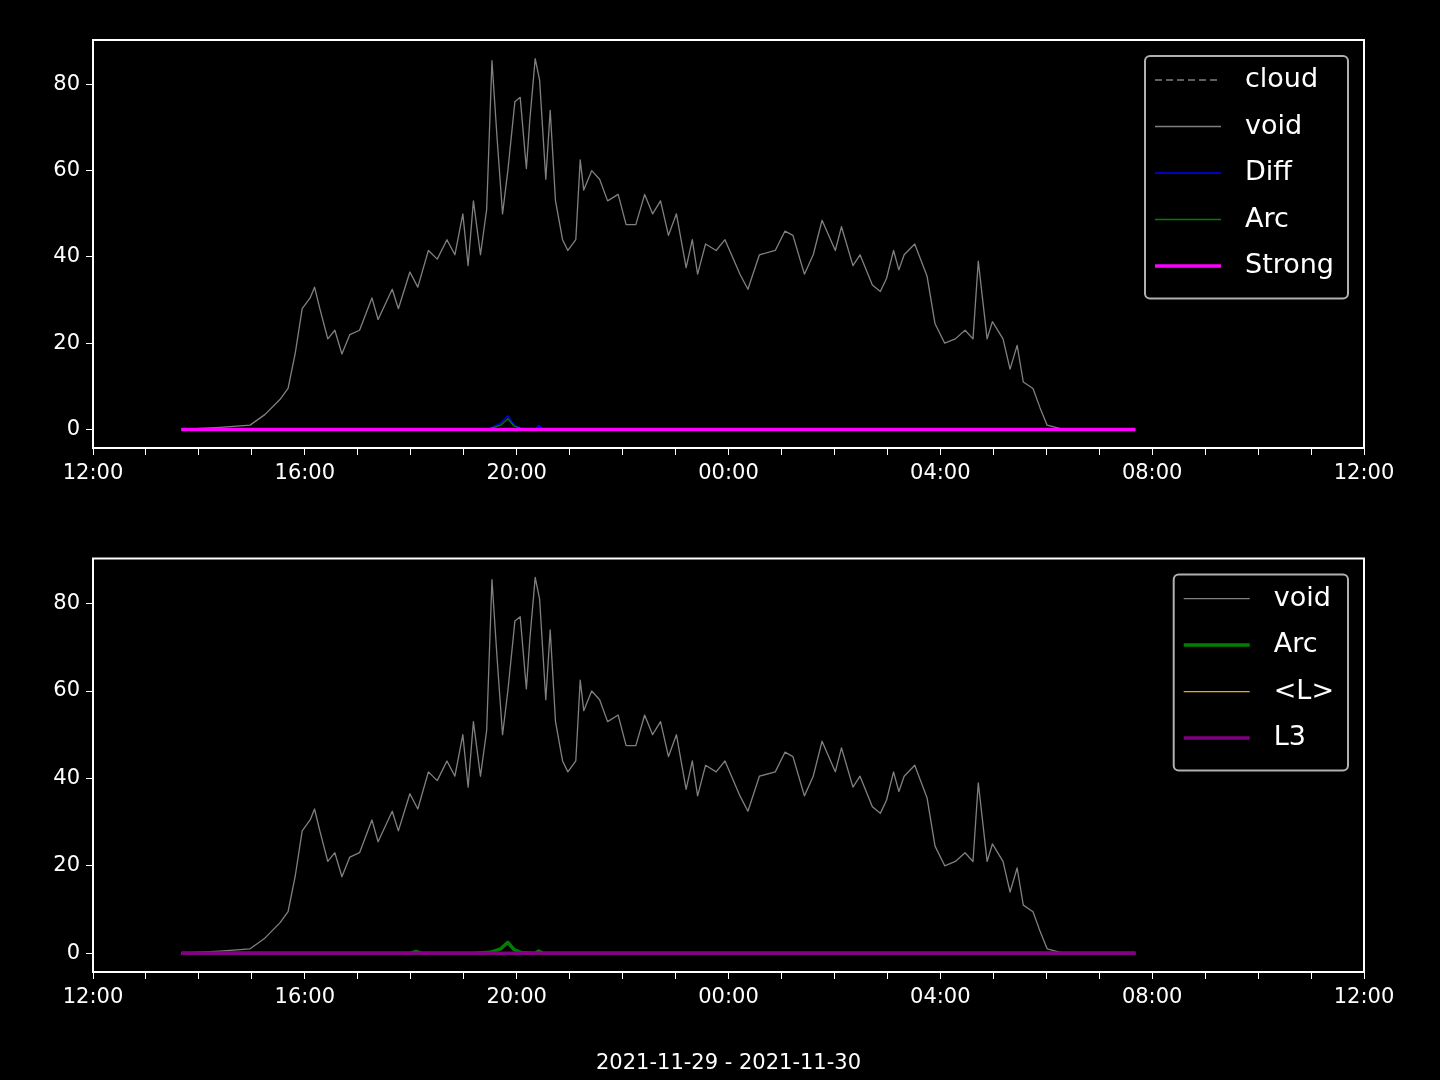  Describe the element at coordinates (1282, 78) in the screenshot. I see `legend-label: cloud` at that location.